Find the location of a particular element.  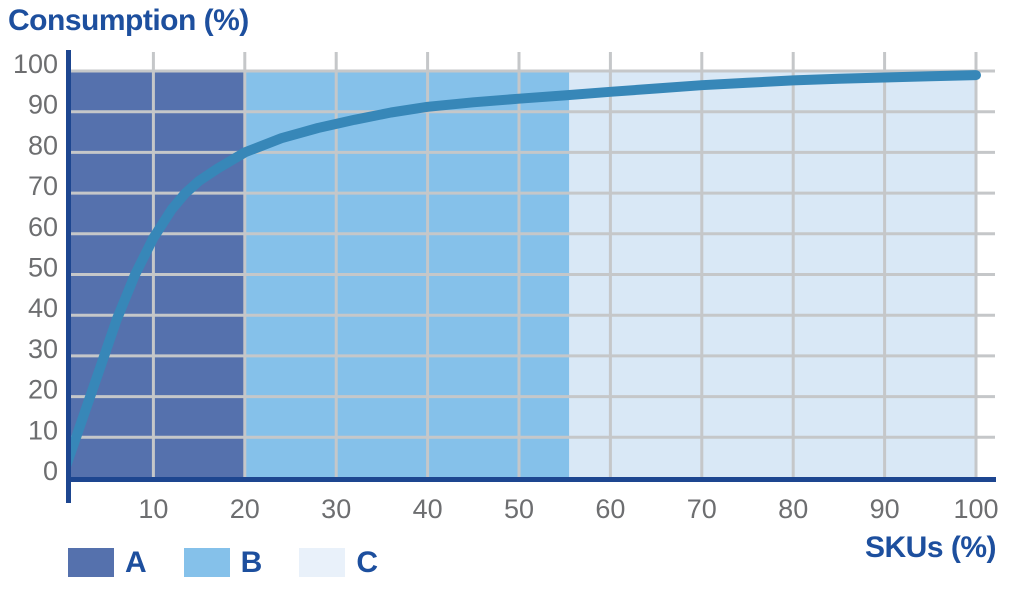

x-axis-title: SKUs (%) is located at coordinates (930, 547).